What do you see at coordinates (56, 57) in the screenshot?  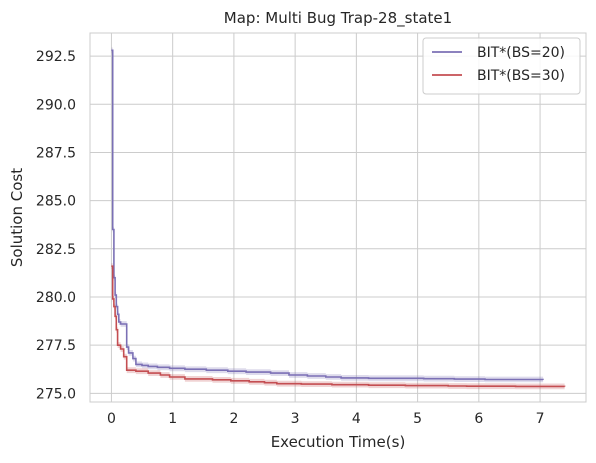 I see `y-tick-label: 292.5` at bounding box center [56, 57].